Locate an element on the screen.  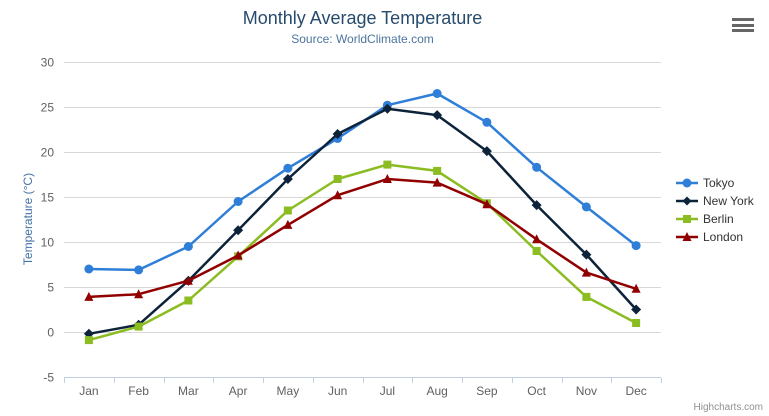
credits-link: Highcharts.com is located at coordinates (728, 407).